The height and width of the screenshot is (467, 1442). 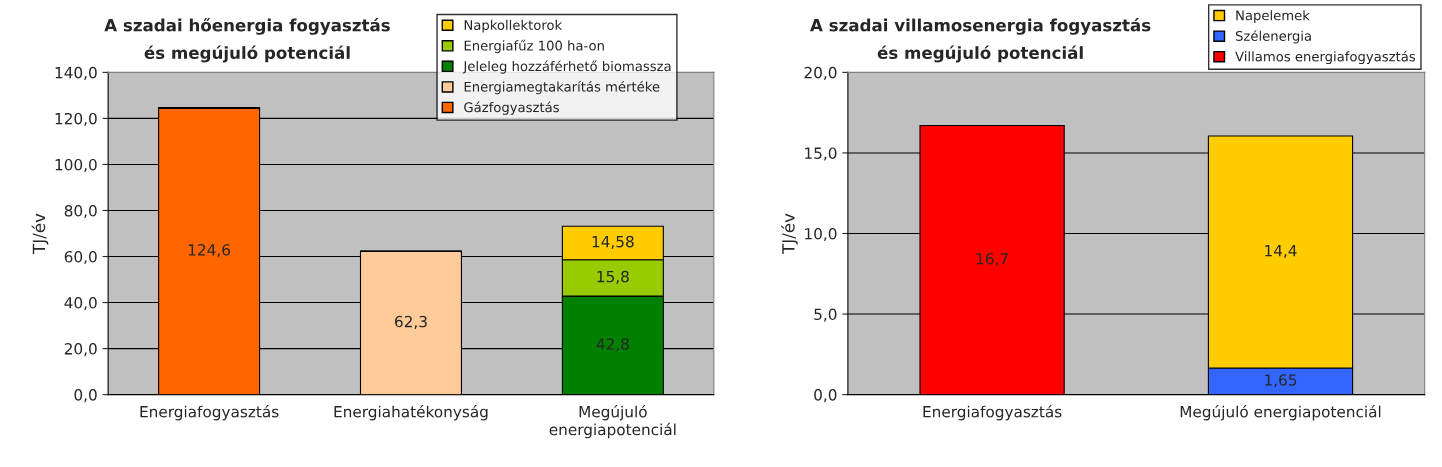 What do you see at coordinates (411, 322) in the screenshot?
I see `data-label: 62,3` at bounding box center [411, 322].